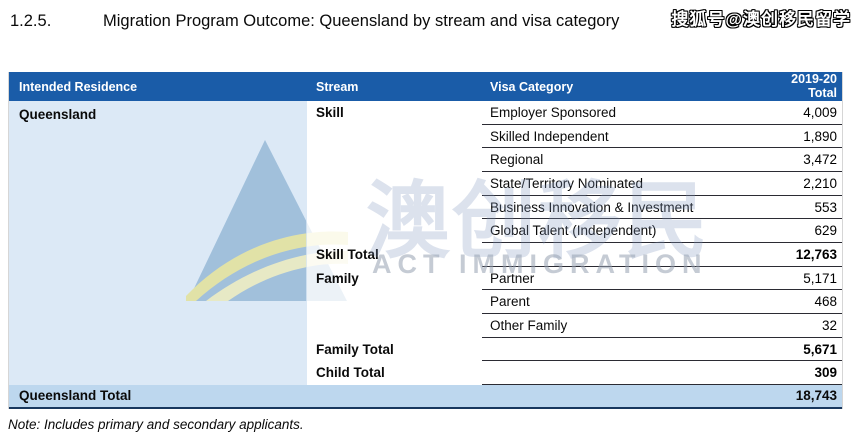  What do you see at coordinates (820, 349) in the screenshot?
I see `total-value-cell: 5,671` at bounding box center [820, 349].